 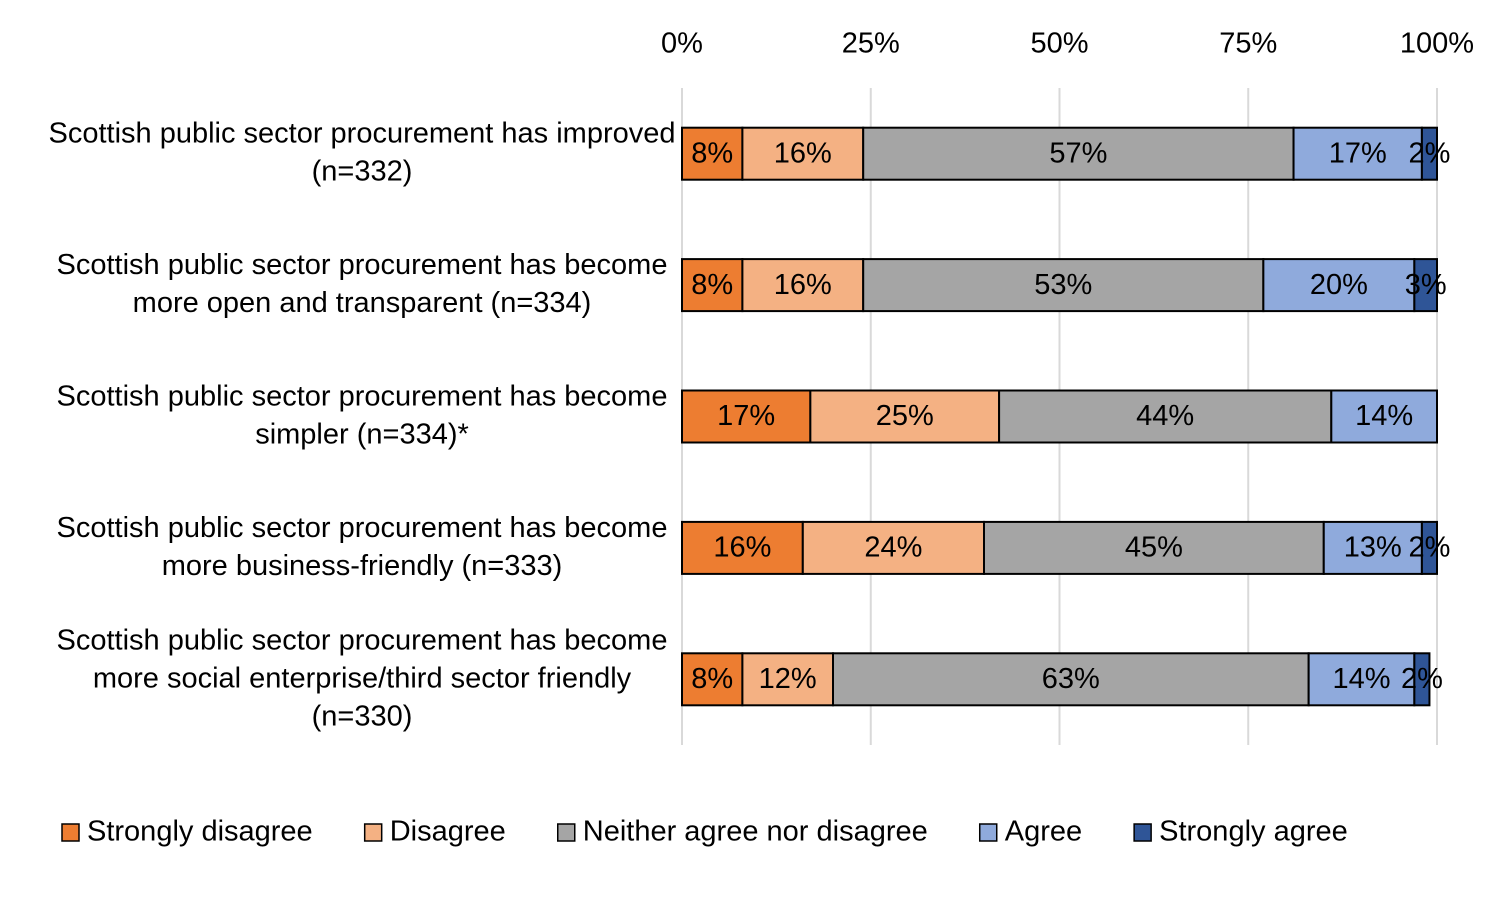 I want to click on x-tick-label: 25%, so click(x=871, y=44).